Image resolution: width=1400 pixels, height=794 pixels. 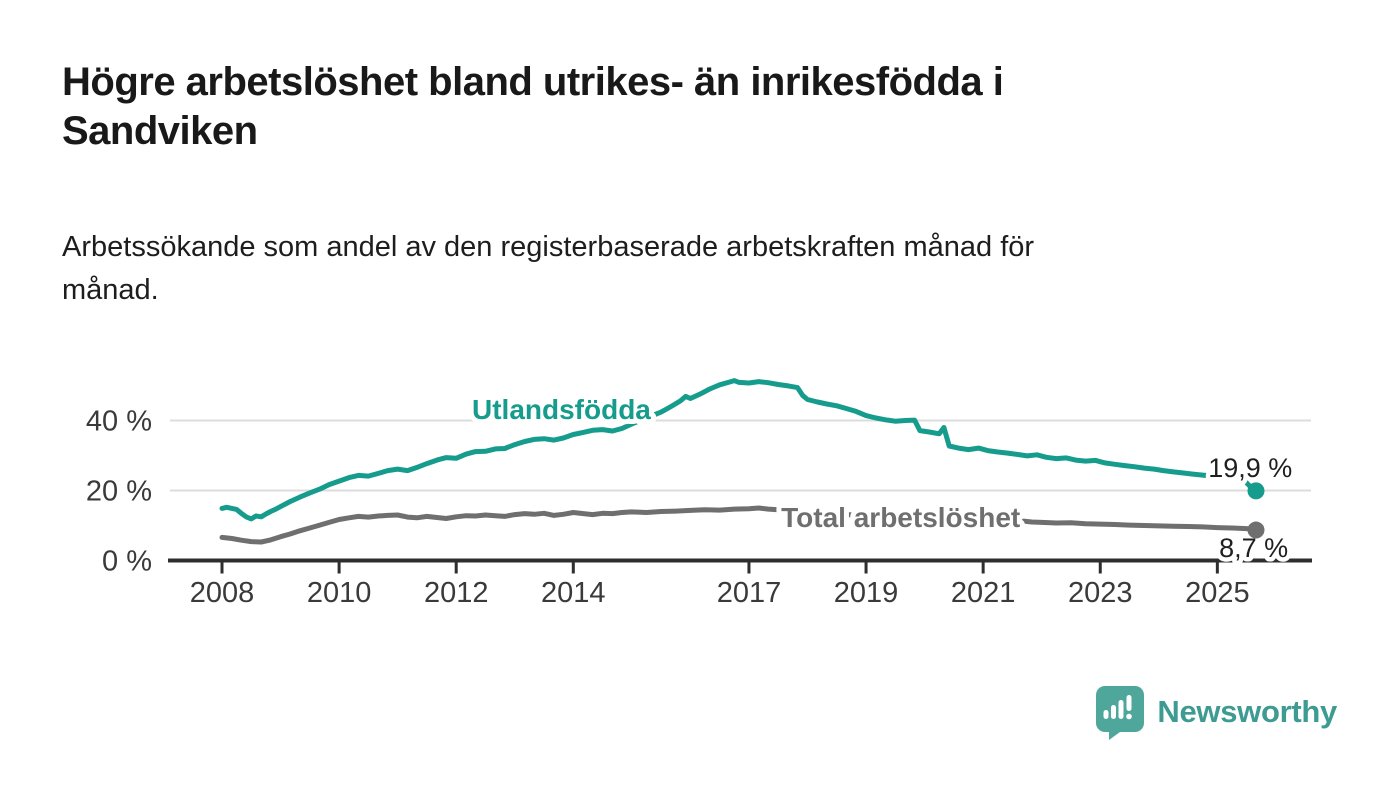 I want to click on series-label-utlandsf-dda: Utlandsfödda, so click(x=561, y=409).